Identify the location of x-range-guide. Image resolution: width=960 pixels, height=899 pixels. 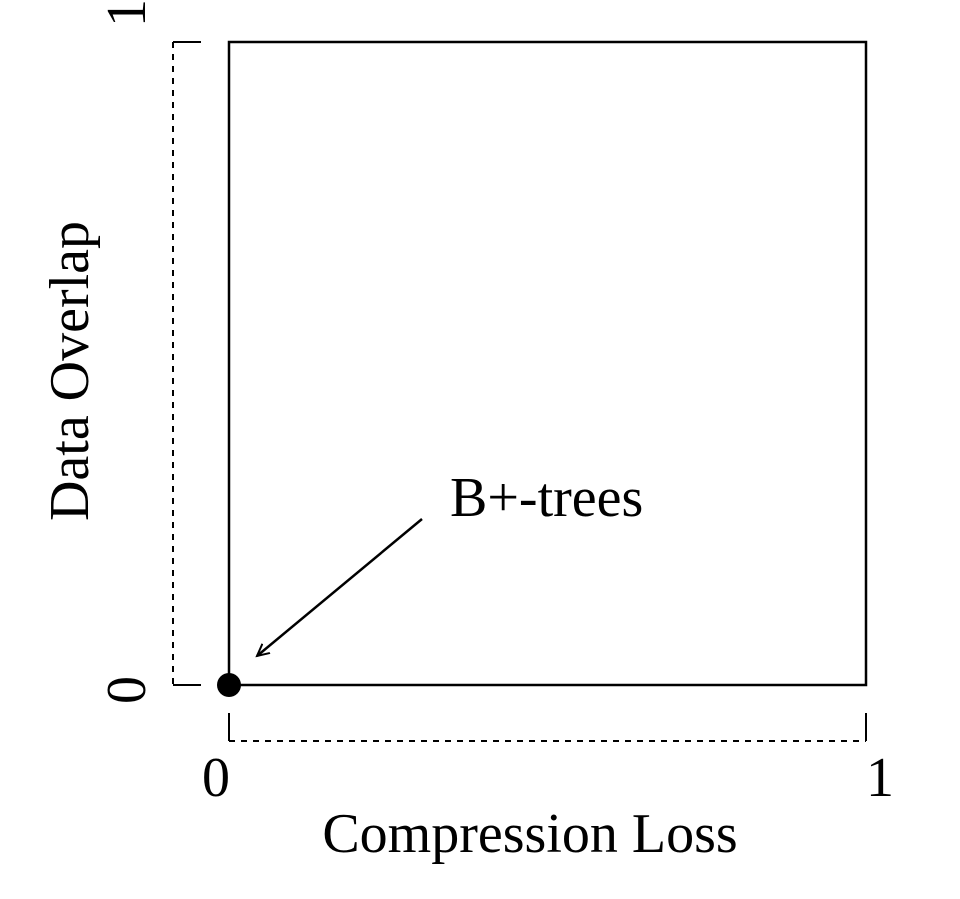
(547, 727).